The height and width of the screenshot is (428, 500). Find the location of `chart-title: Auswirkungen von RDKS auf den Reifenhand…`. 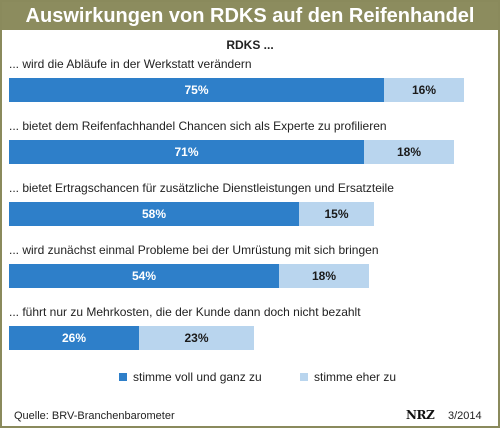

chart-title: Auswirkungen von RDKS auf den Reifenhand… is located at coordinates (250, 16).